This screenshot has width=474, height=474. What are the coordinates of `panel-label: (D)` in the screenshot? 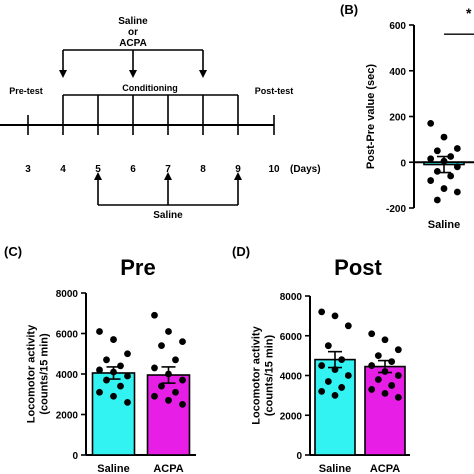 It's located at (241, 251).